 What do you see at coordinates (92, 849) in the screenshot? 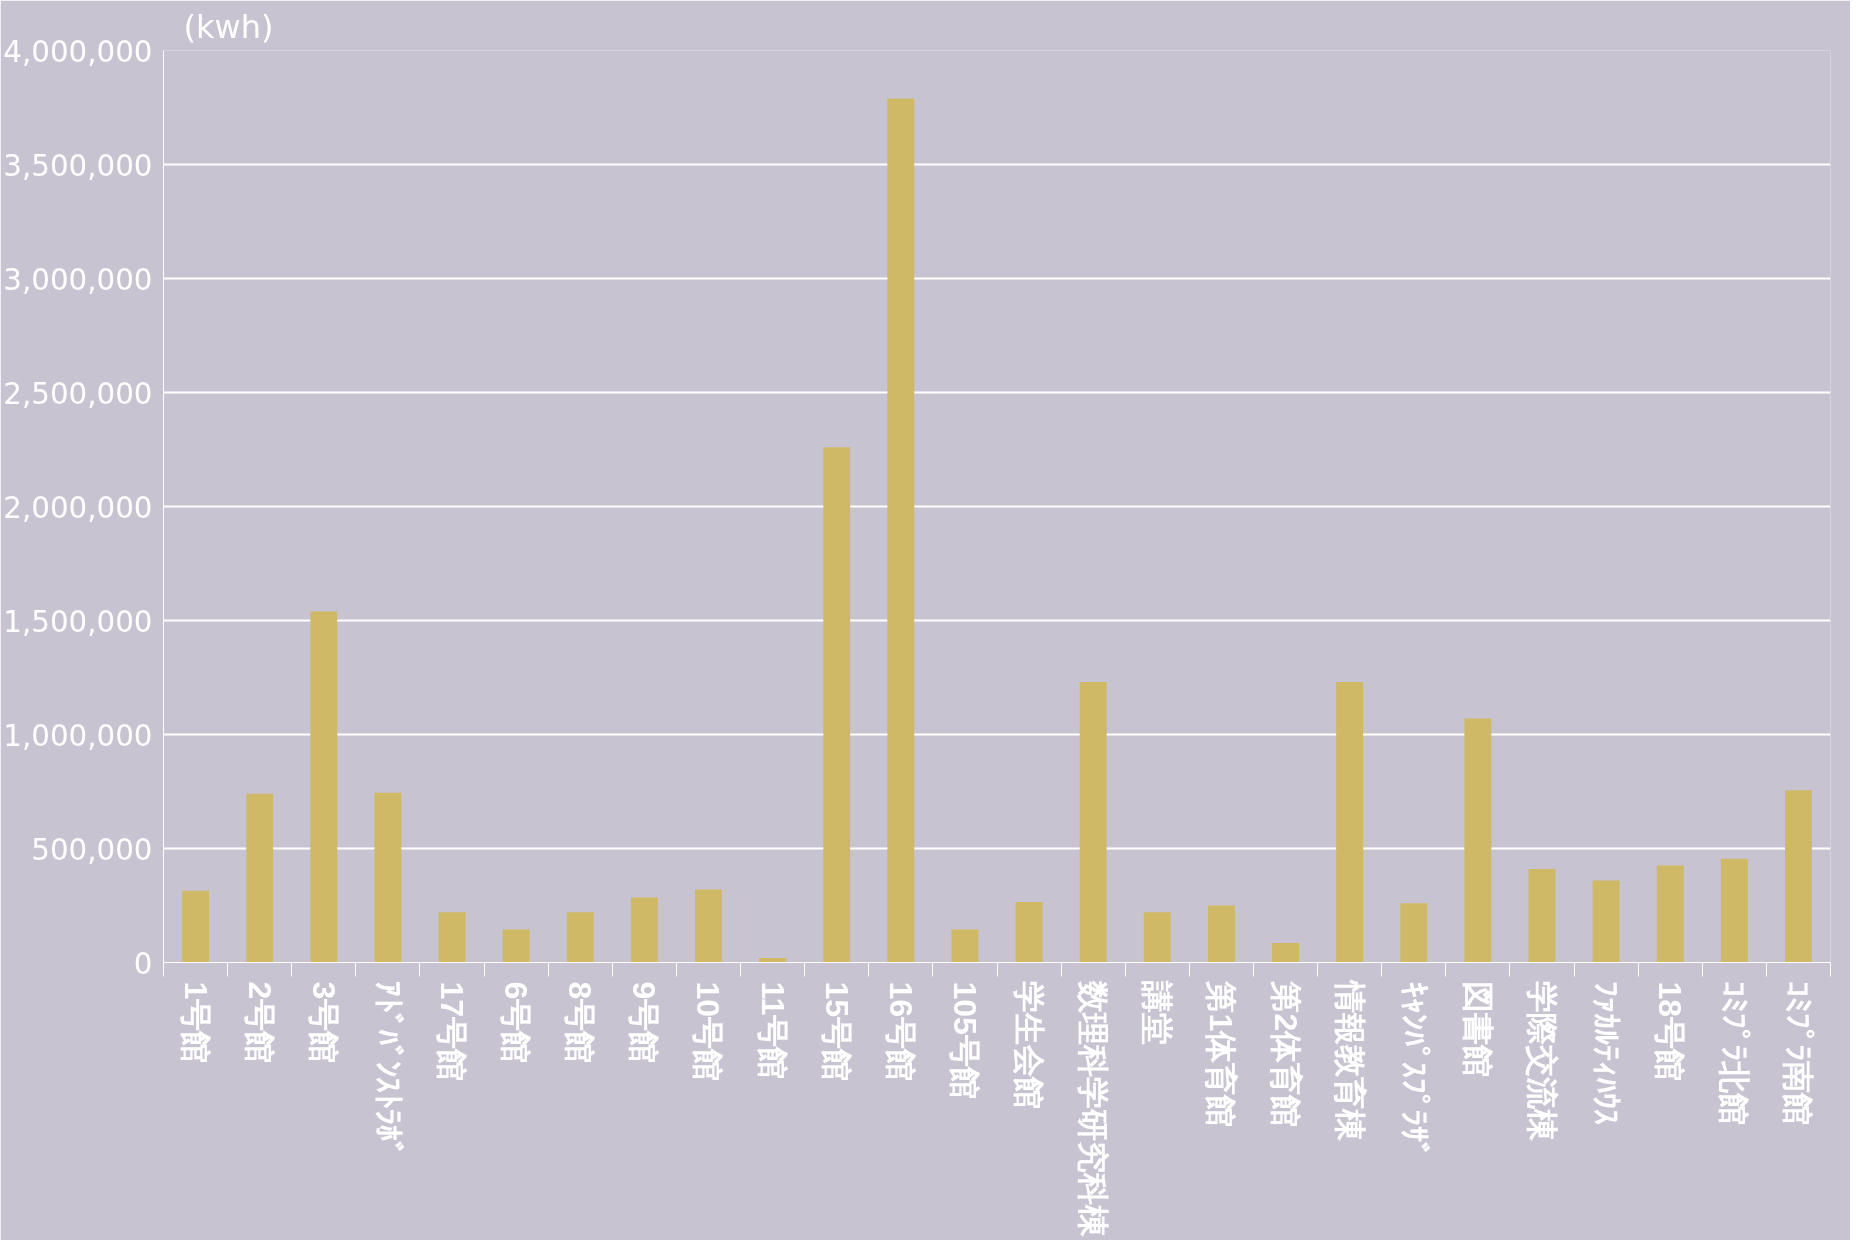
I see `y-tick-label: 500,000` at bounding box center [92, 849].